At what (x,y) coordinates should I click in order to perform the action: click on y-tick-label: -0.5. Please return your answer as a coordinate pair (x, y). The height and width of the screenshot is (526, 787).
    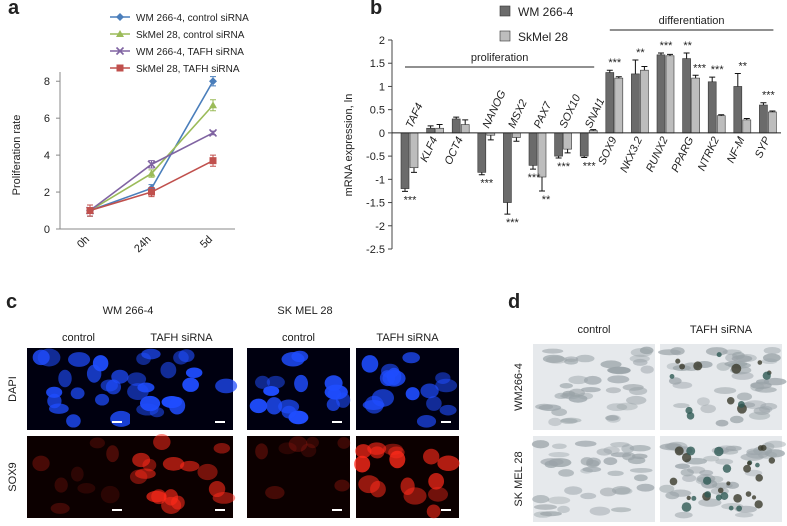
    Looking at the image, I should click on (375, 157).